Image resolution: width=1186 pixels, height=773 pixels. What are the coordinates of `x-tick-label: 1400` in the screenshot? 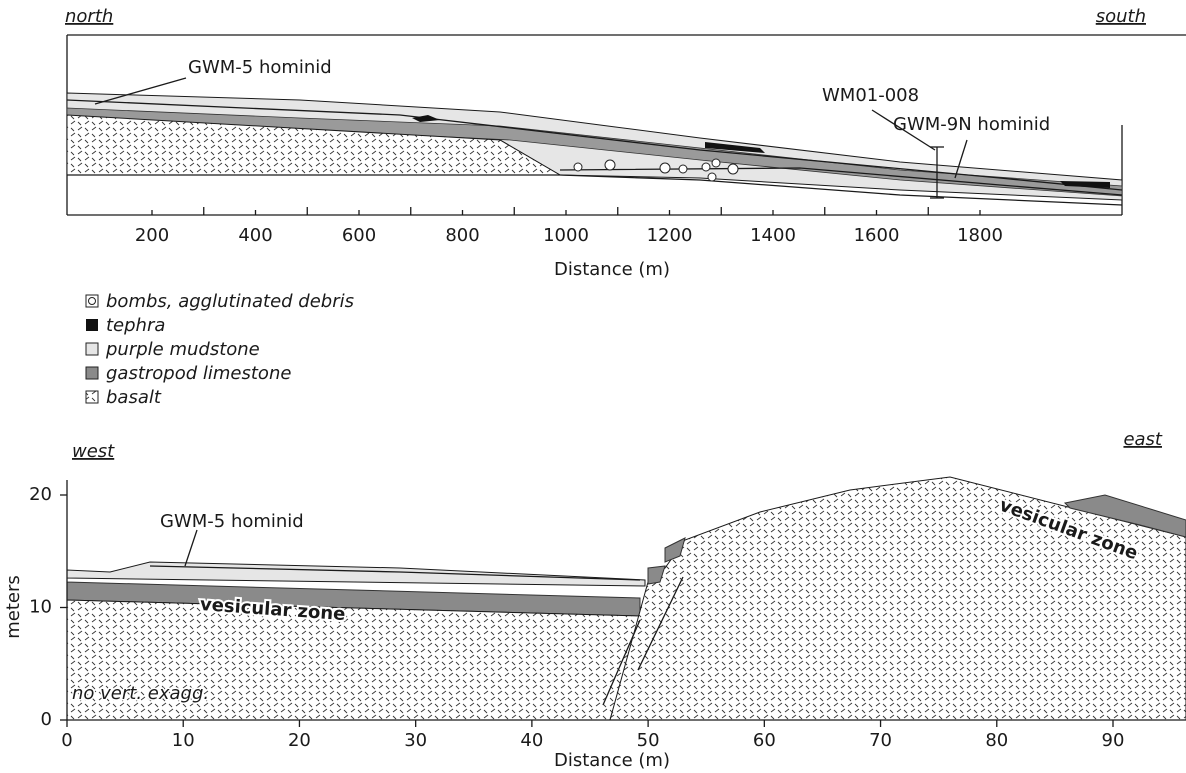 It's located at (773, 235).